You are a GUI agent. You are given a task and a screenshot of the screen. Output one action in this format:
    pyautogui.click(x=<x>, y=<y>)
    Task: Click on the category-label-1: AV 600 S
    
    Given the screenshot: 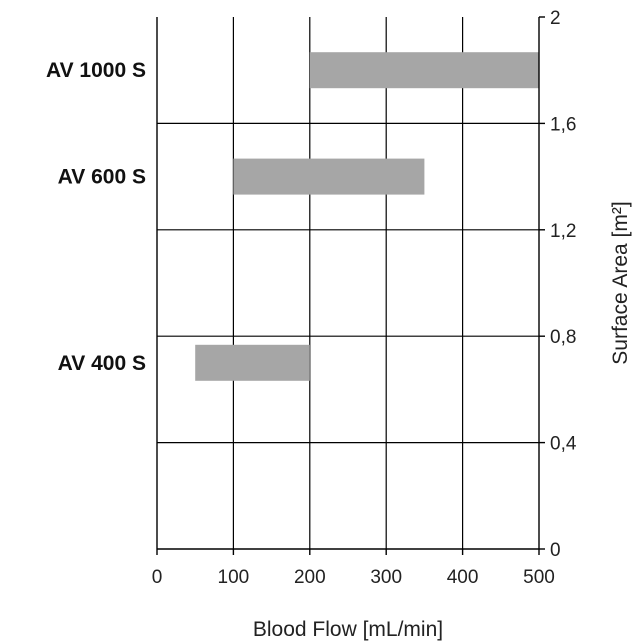 What is the action you would take?
    pyautogui.click(x=102, y=177)
    